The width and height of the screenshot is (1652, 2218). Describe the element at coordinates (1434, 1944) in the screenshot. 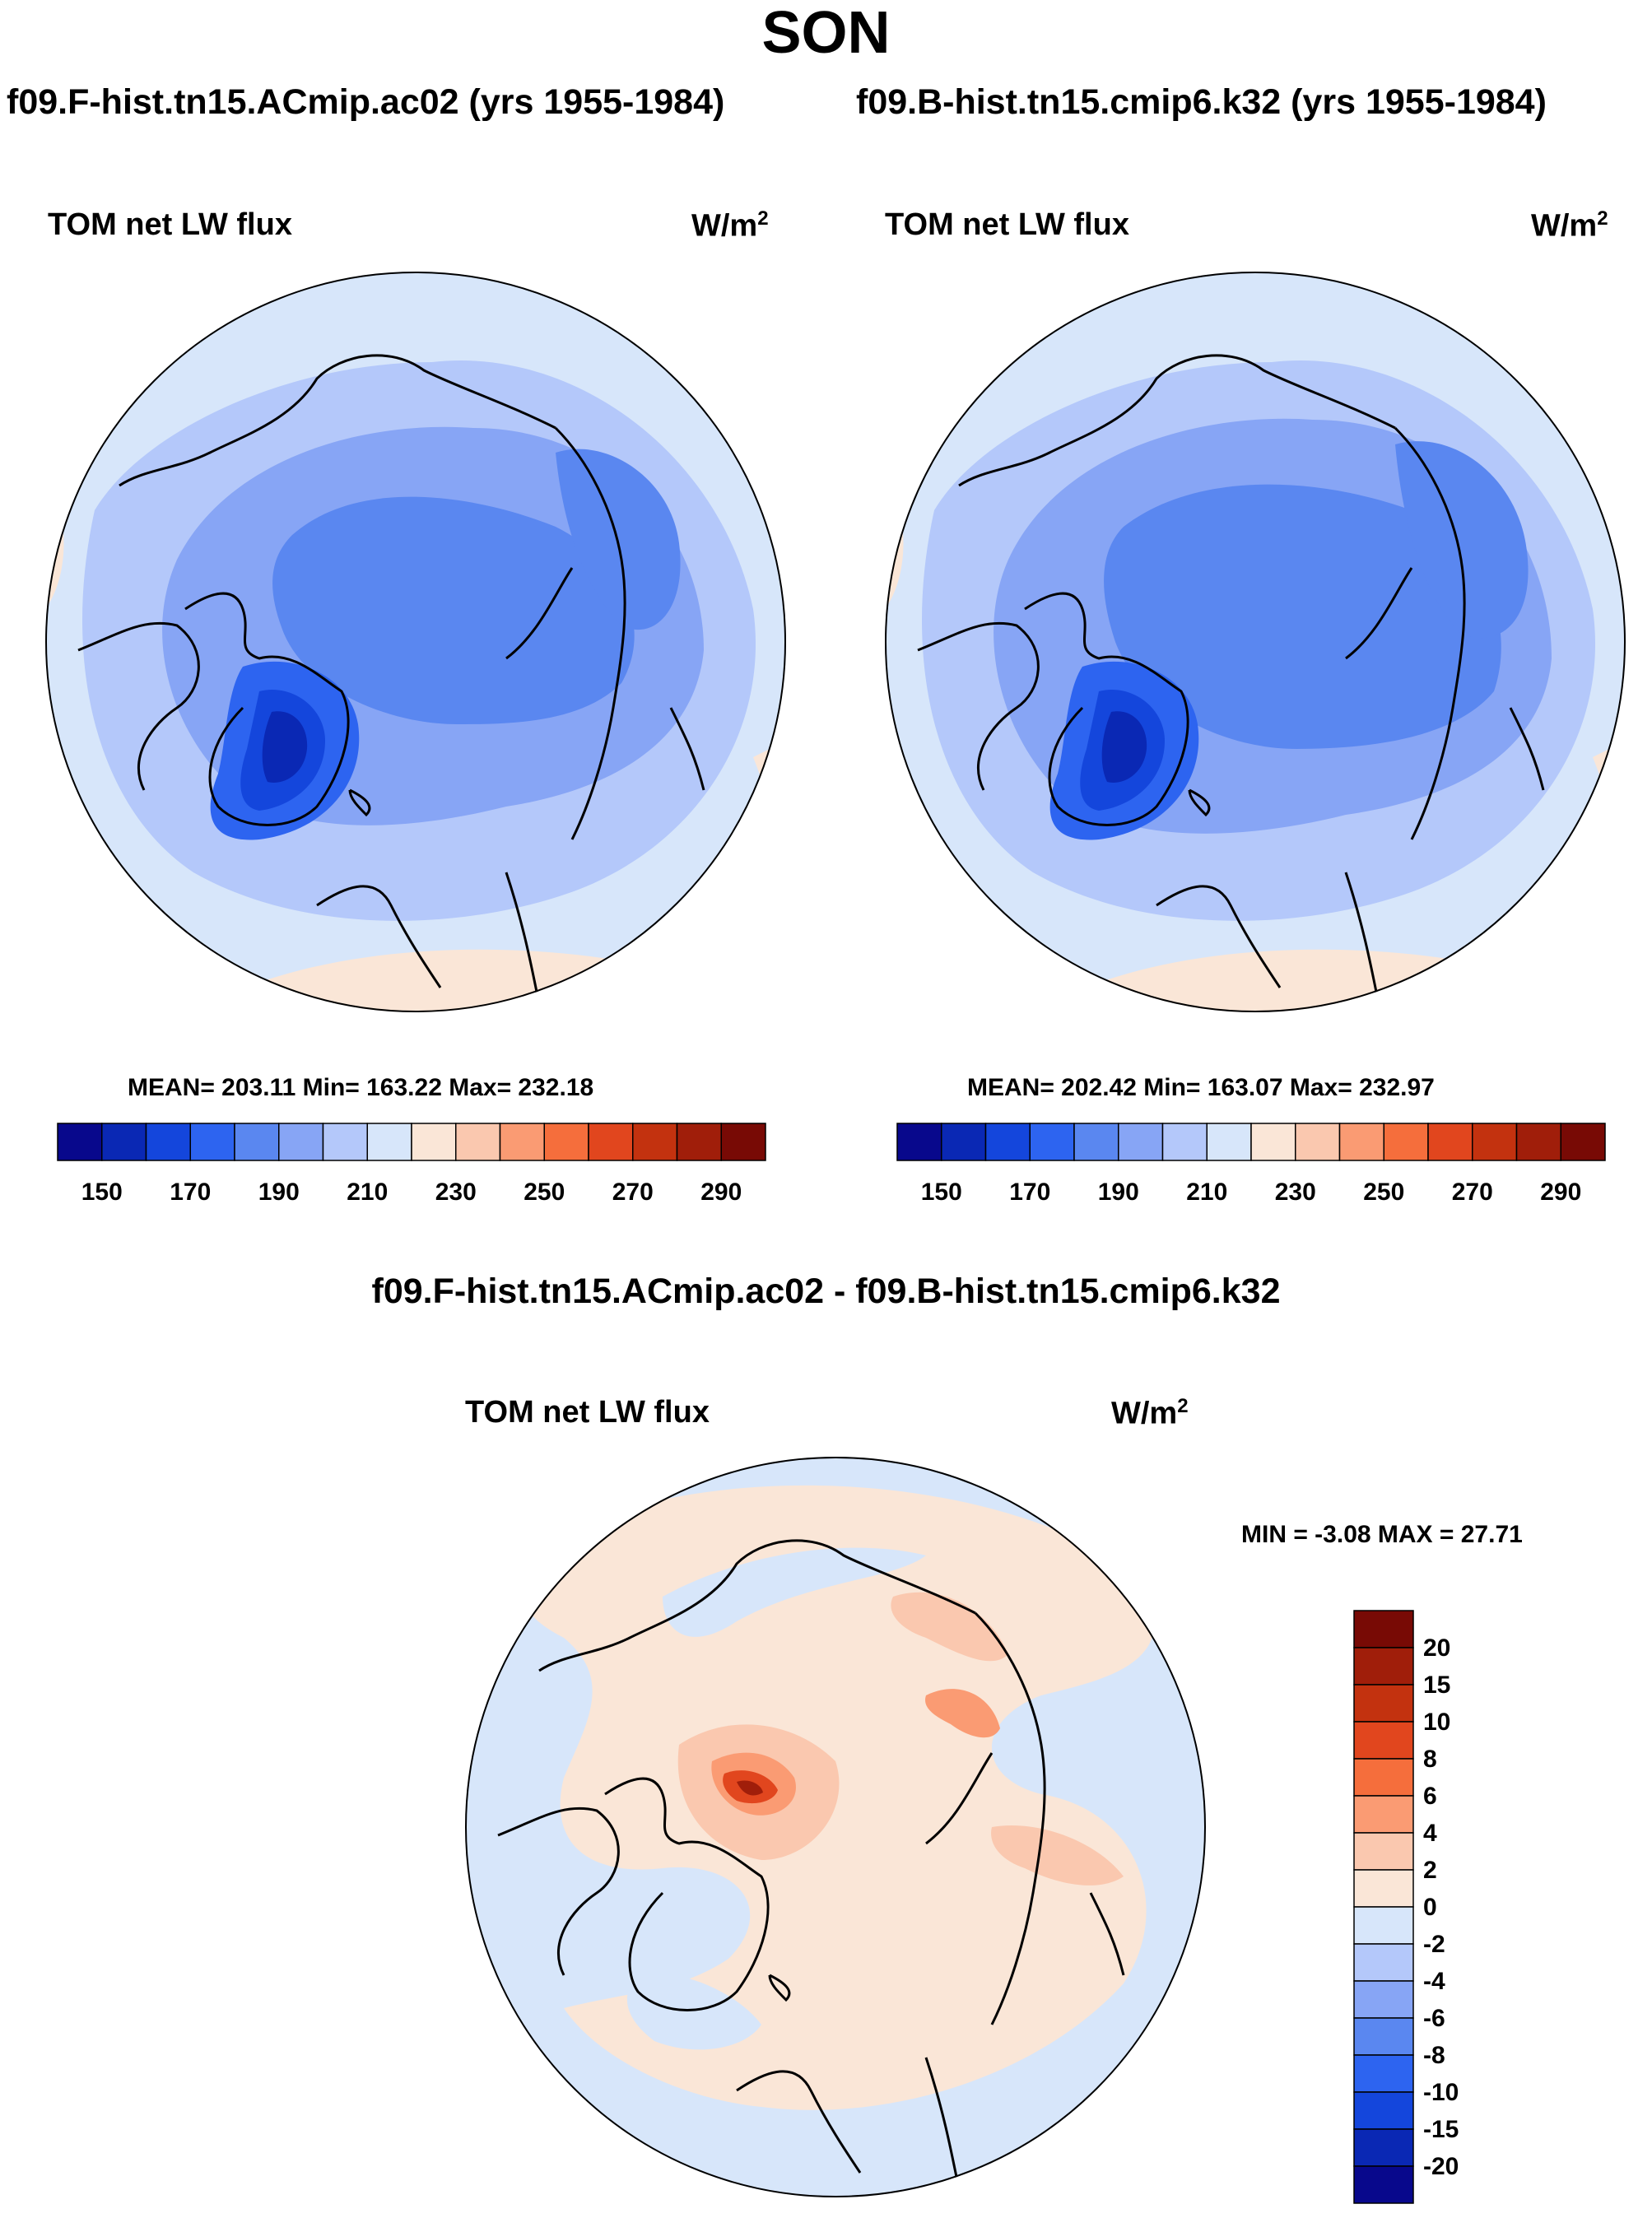

I see `difference-colorbar-tick-label: -2` at that location.